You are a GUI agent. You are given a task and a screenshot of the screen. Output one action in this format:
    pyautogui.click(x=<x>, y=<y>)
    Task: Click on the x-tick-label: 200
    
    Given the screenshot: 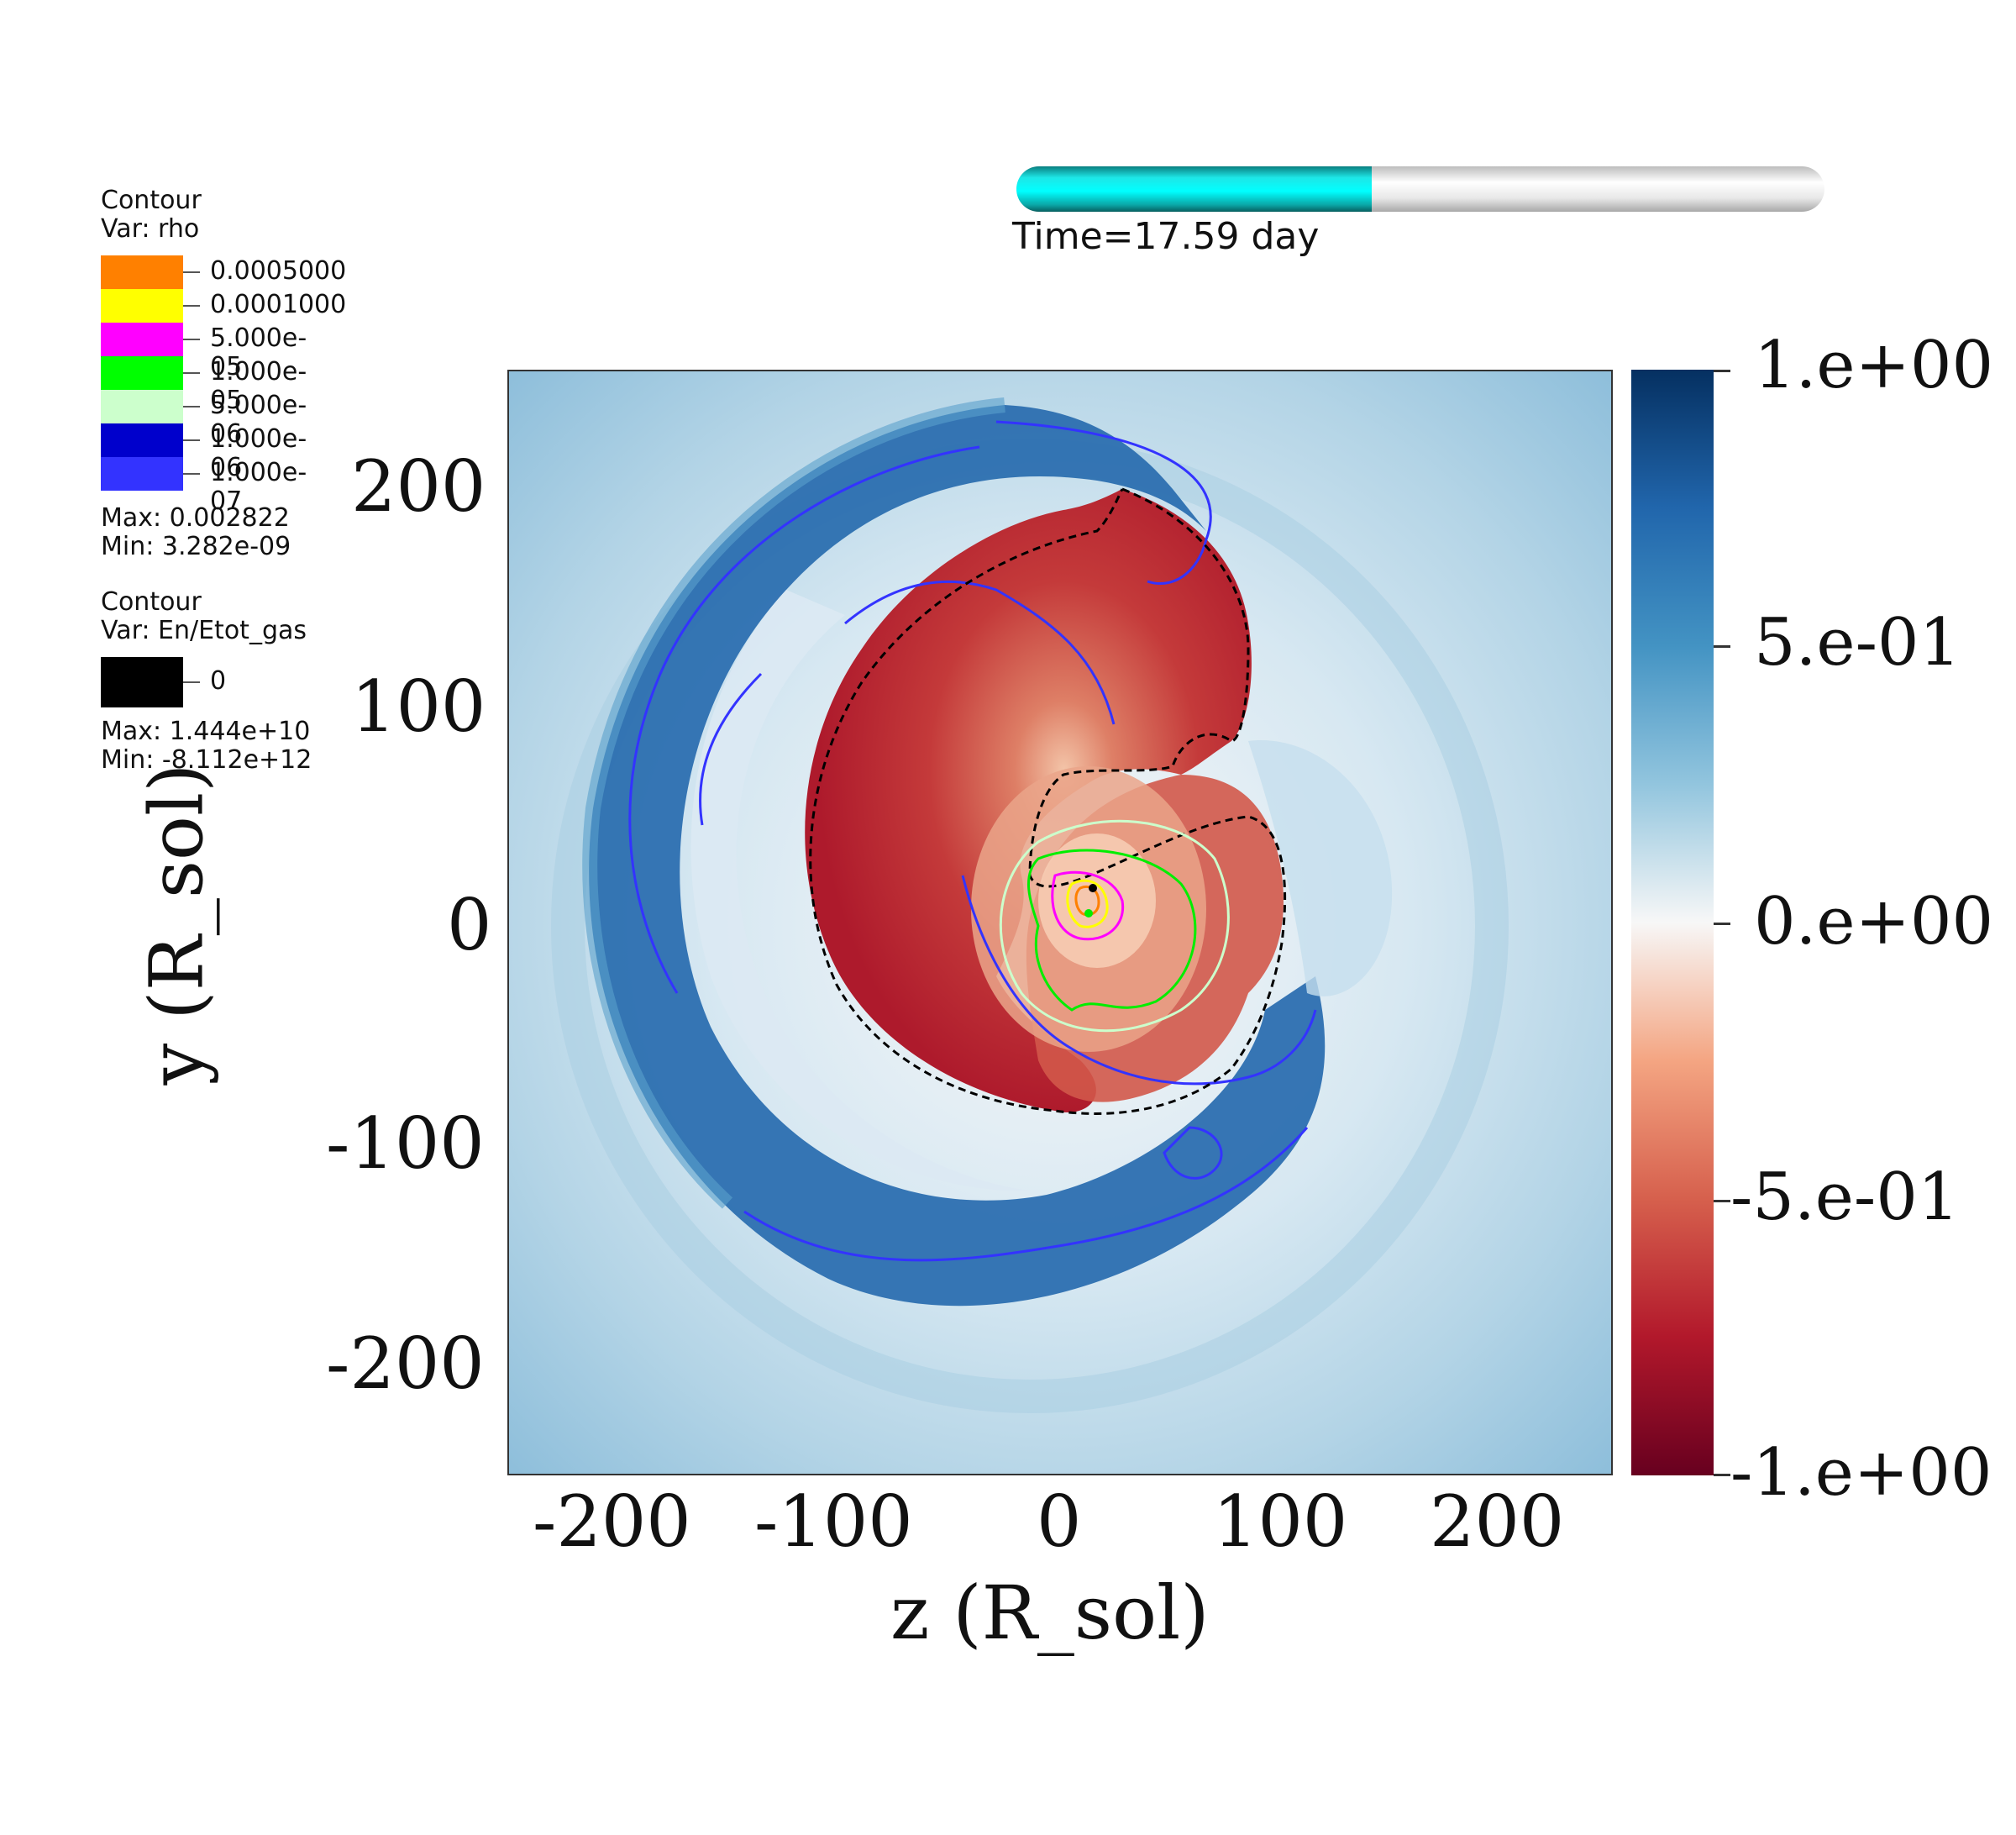 What is the action you would take?
    pyautogui.click(x=1497, y=1521)
    